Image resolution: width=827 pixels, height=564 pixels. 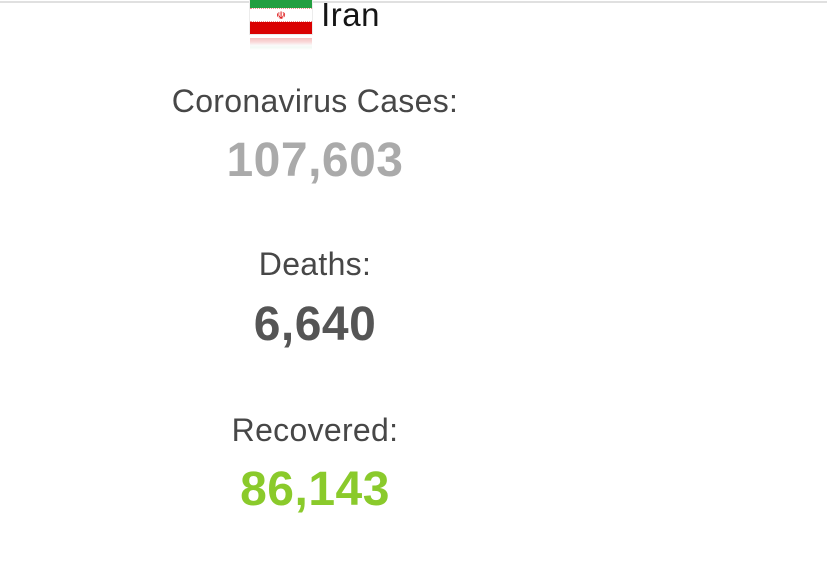 I want to click on flag-white-stripe: ☫, so click(x=281, y=15).